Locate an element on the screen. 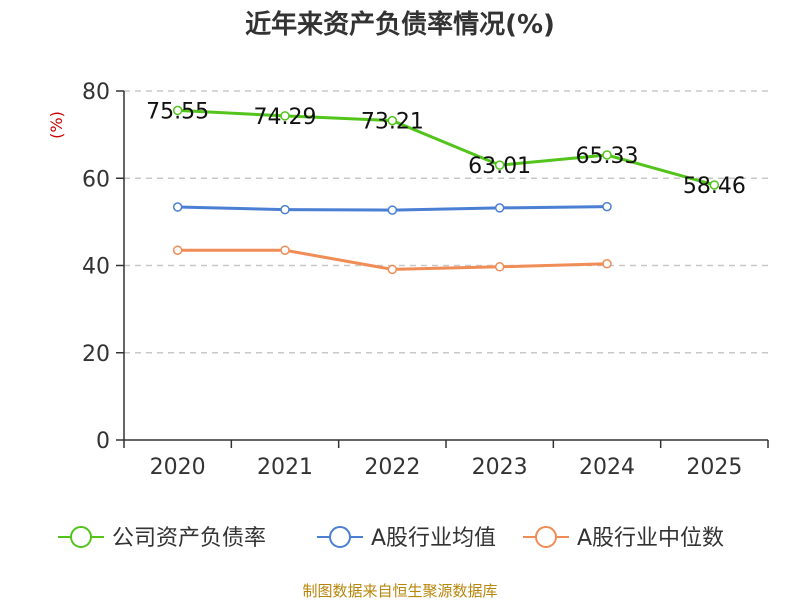  data-label: 63.01 is located at coordinates (499, 166).